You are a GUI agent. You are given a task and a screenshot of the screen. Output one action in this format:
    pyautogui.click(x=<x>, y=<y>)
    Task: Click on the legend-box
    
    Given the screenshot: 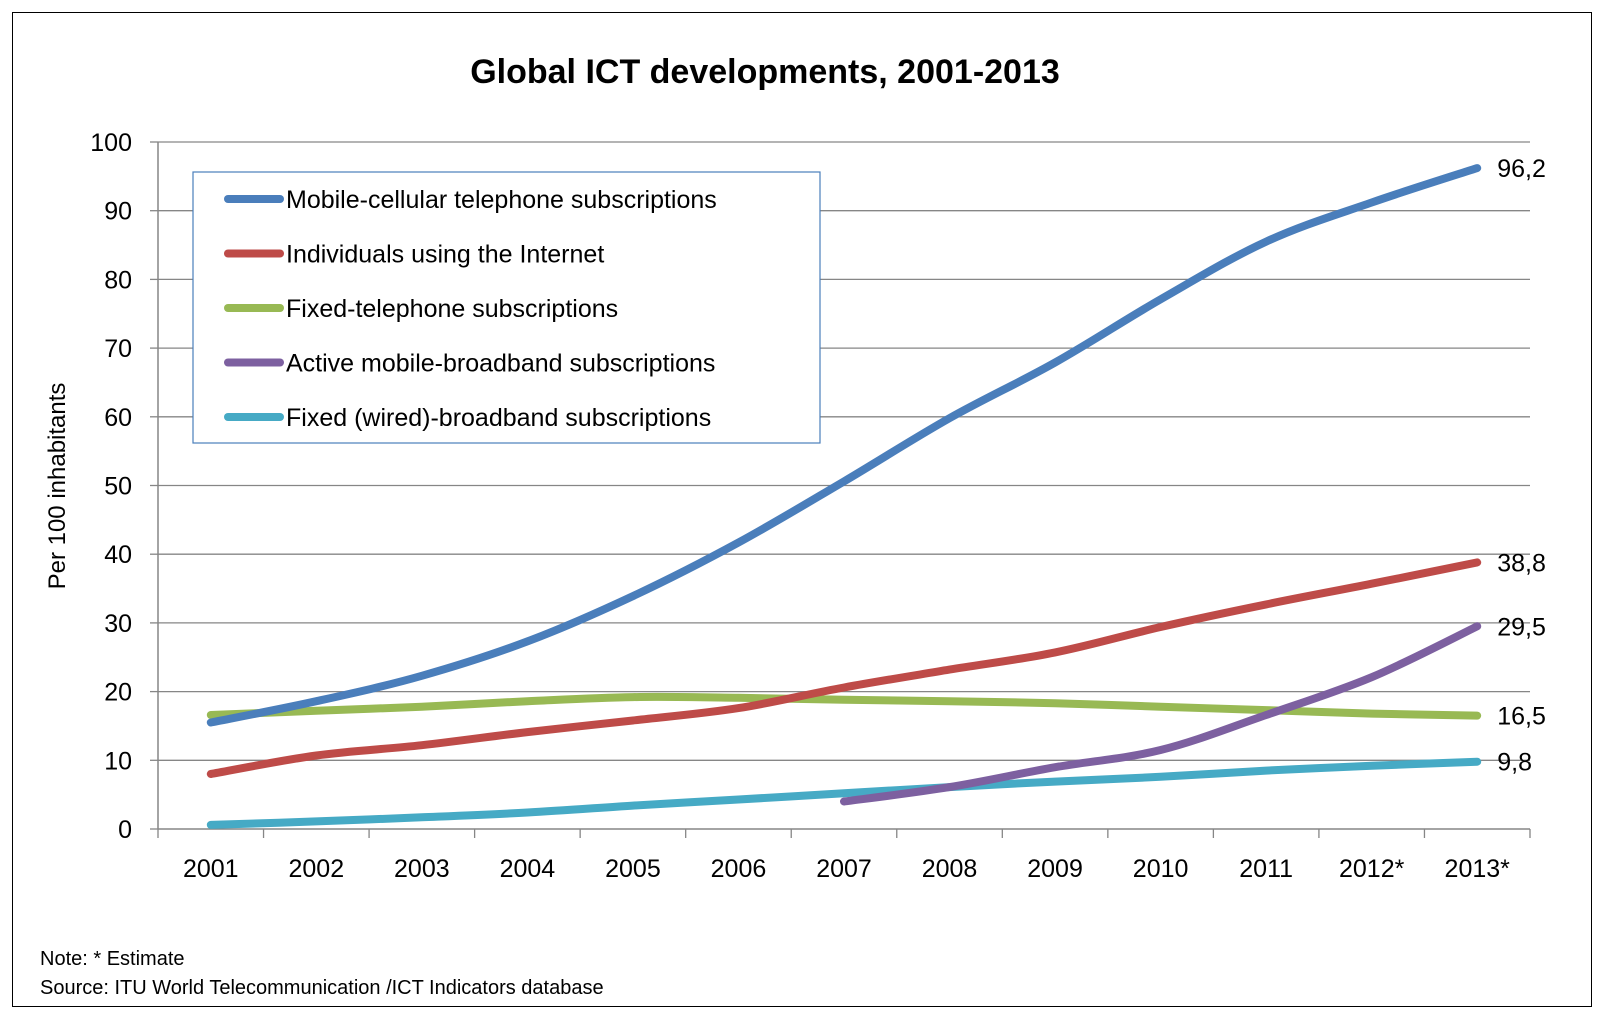 What is the action you would take?
    pyautogui.click(x=506, y=307)
    